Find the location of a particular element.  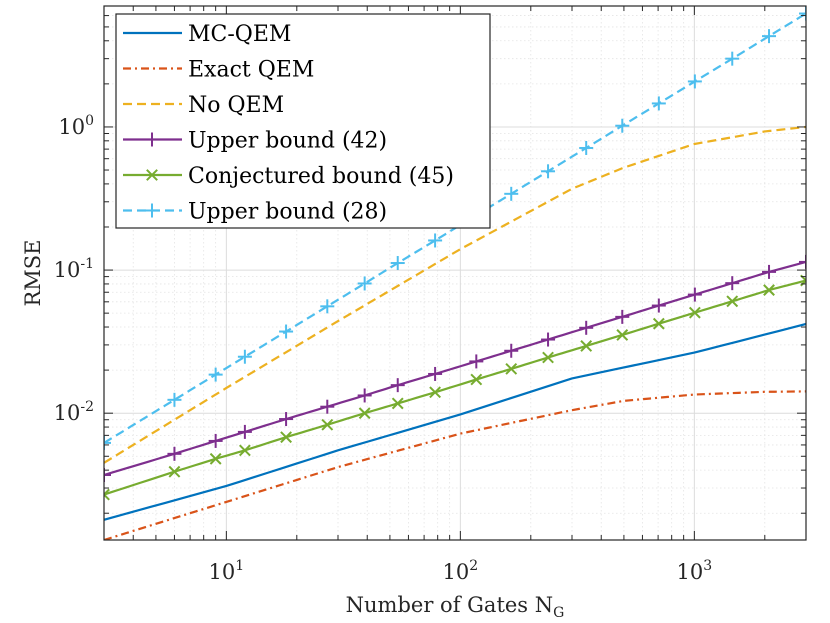

y-tick-label-exponent: 0 is located at coordinates (89, 121).